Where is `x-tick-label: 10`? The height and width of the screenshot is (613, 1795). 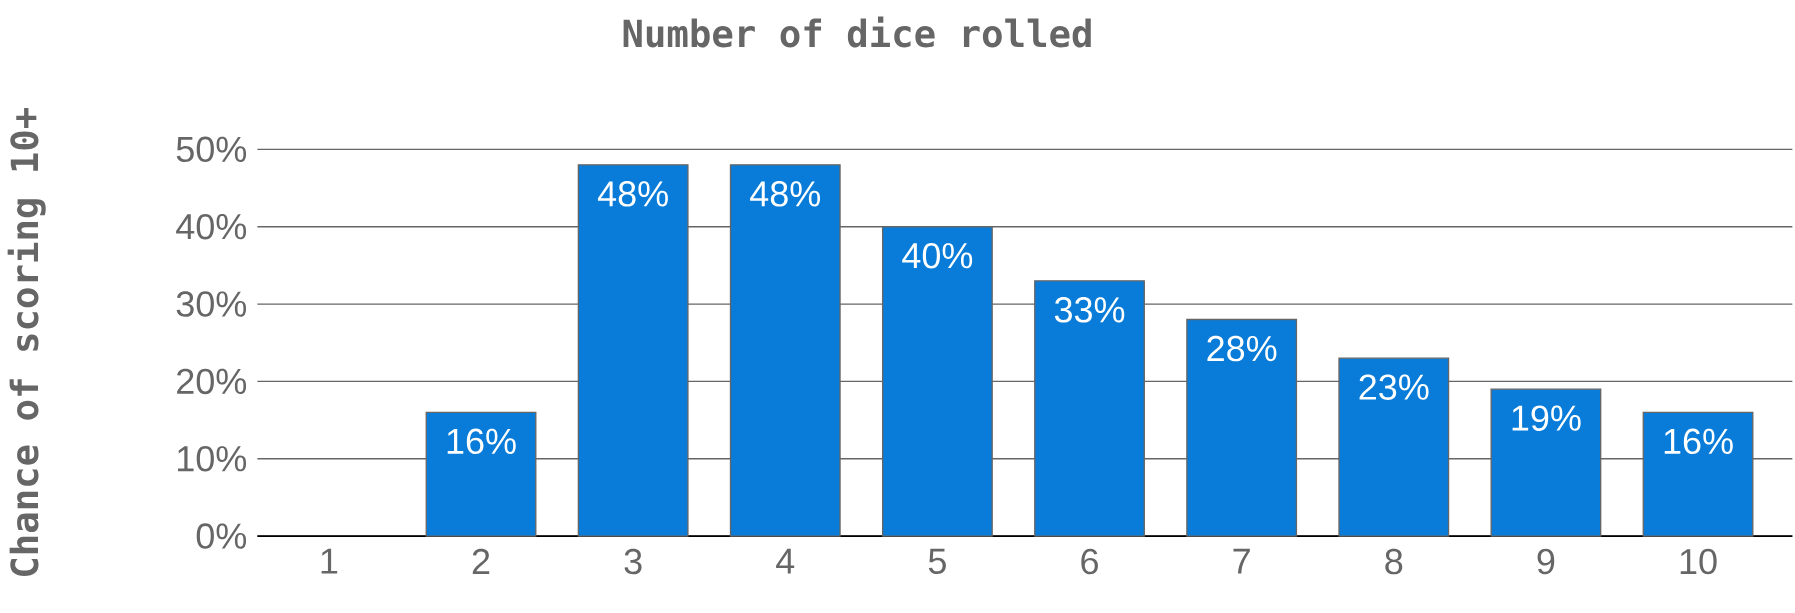
x-tick-label: 10 is located at coordinates (1698, 561).